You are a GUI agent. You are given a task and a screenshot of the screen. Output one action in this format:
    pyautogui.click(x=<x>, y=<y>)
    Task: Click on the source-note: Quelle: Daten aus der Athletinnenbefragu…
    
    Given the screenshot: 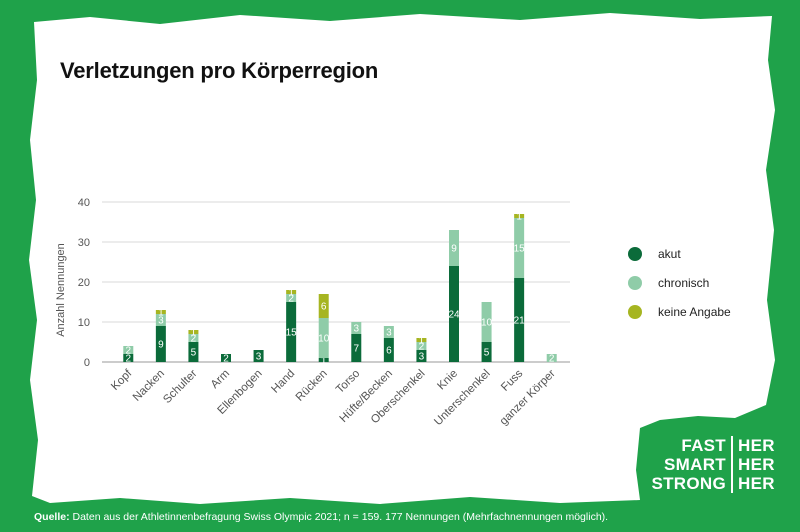 What is the action you would take?
    pyautogui.click(x=321, y=517)
    